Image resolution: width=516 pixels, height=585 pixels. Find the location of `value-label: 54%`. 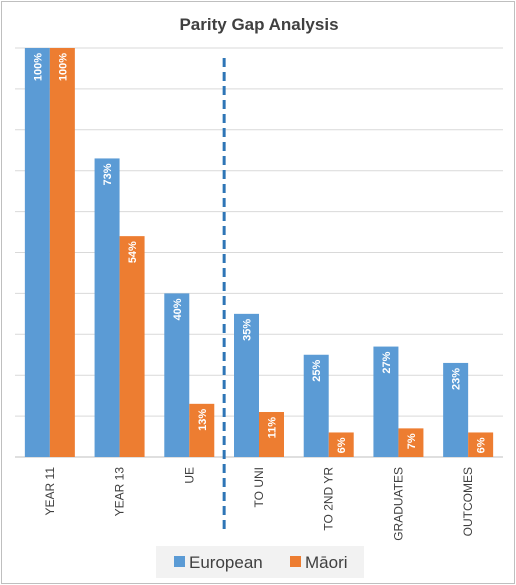

value-label: 54% is located at coordinates (133, 252).